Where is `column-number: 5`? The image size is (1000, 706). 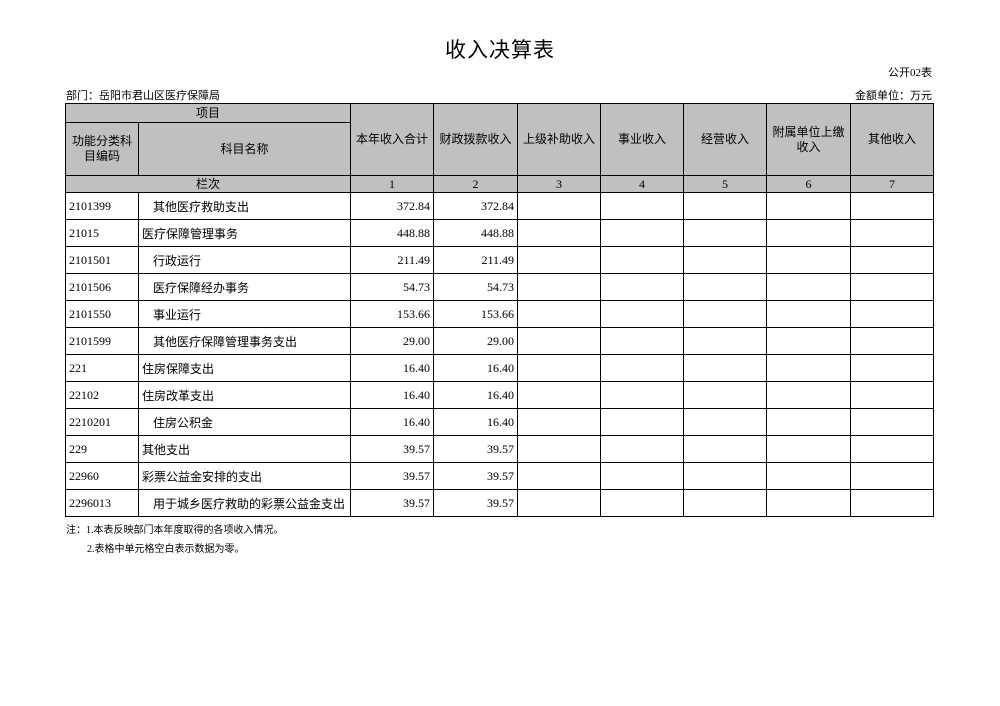 column-number: 5 is located at coordinates (725, 184).